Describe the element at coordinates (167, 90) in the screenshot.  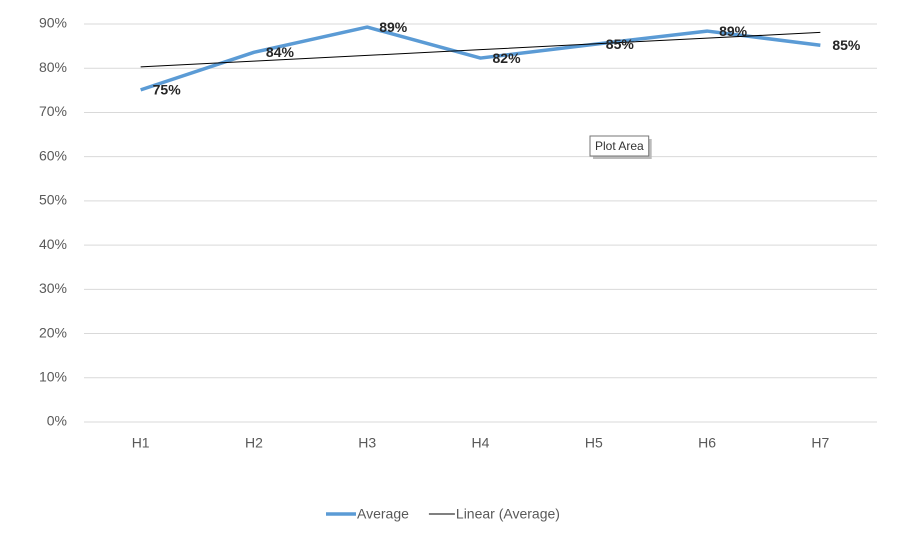
I see `data-label: 75%` at that location.